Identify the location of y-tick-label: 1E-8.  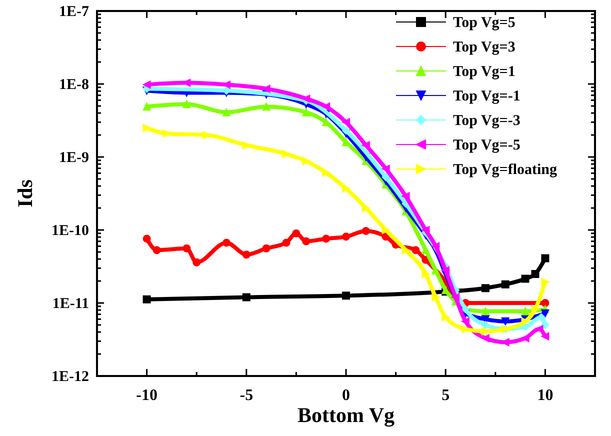
(74, 85).